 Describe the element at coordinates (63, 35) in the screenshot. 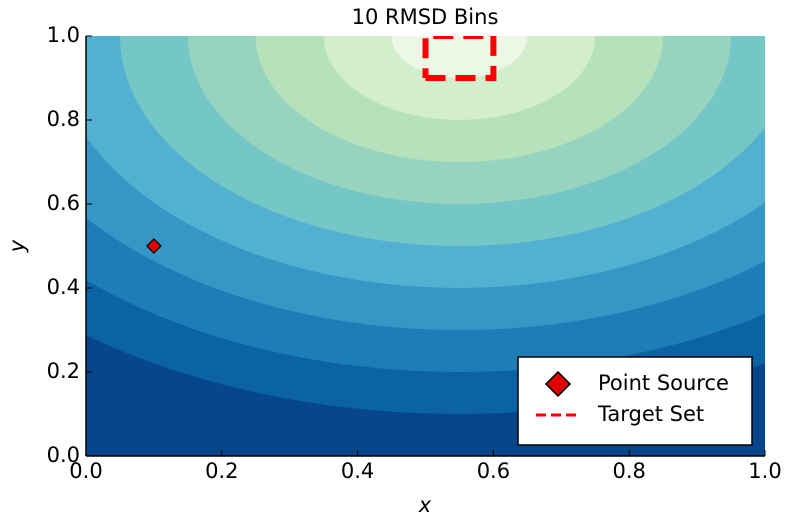

I see `y-tick-label: 1.0` at that location.